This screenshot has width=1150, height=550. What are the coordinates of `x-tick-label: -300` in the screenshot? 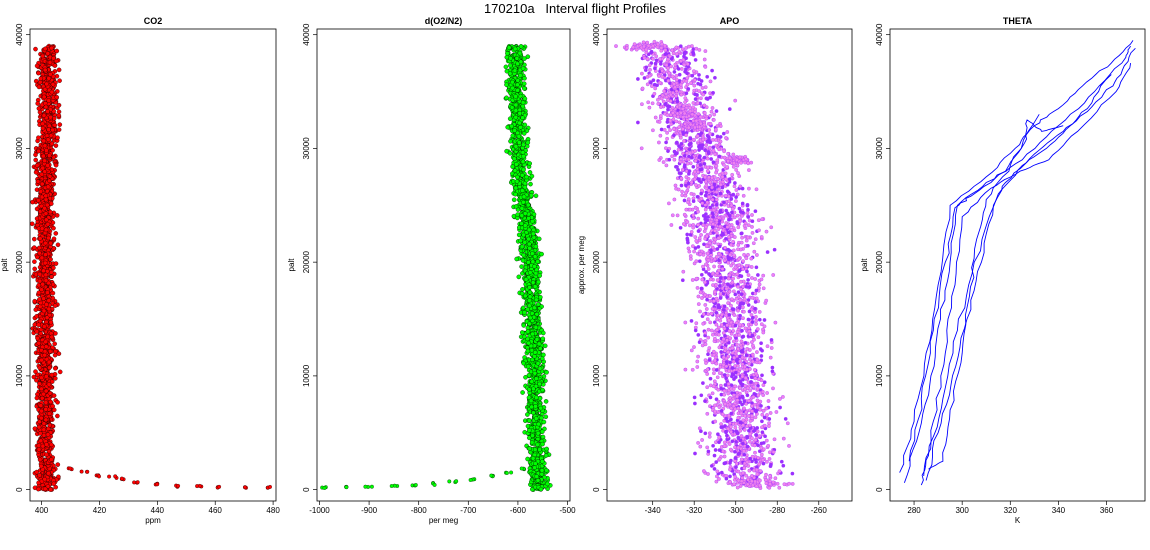 It's located at (736, 510).